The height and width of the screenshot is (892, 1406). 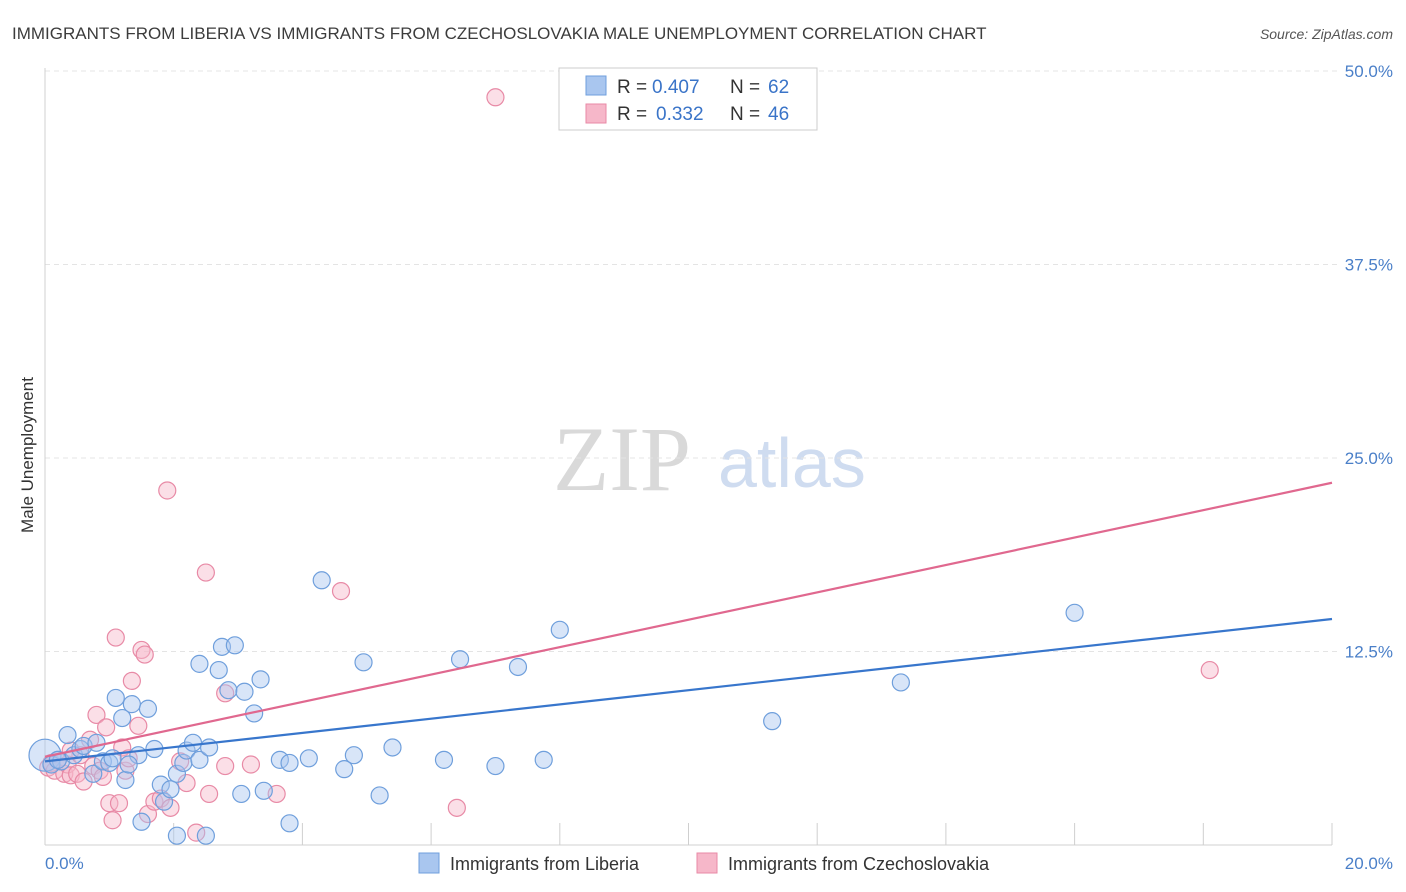 What do you see at coordinates (745, 87) in the screenshot?
I see `legend-n-label-liberia: N =` at bounding box center [745, 87].